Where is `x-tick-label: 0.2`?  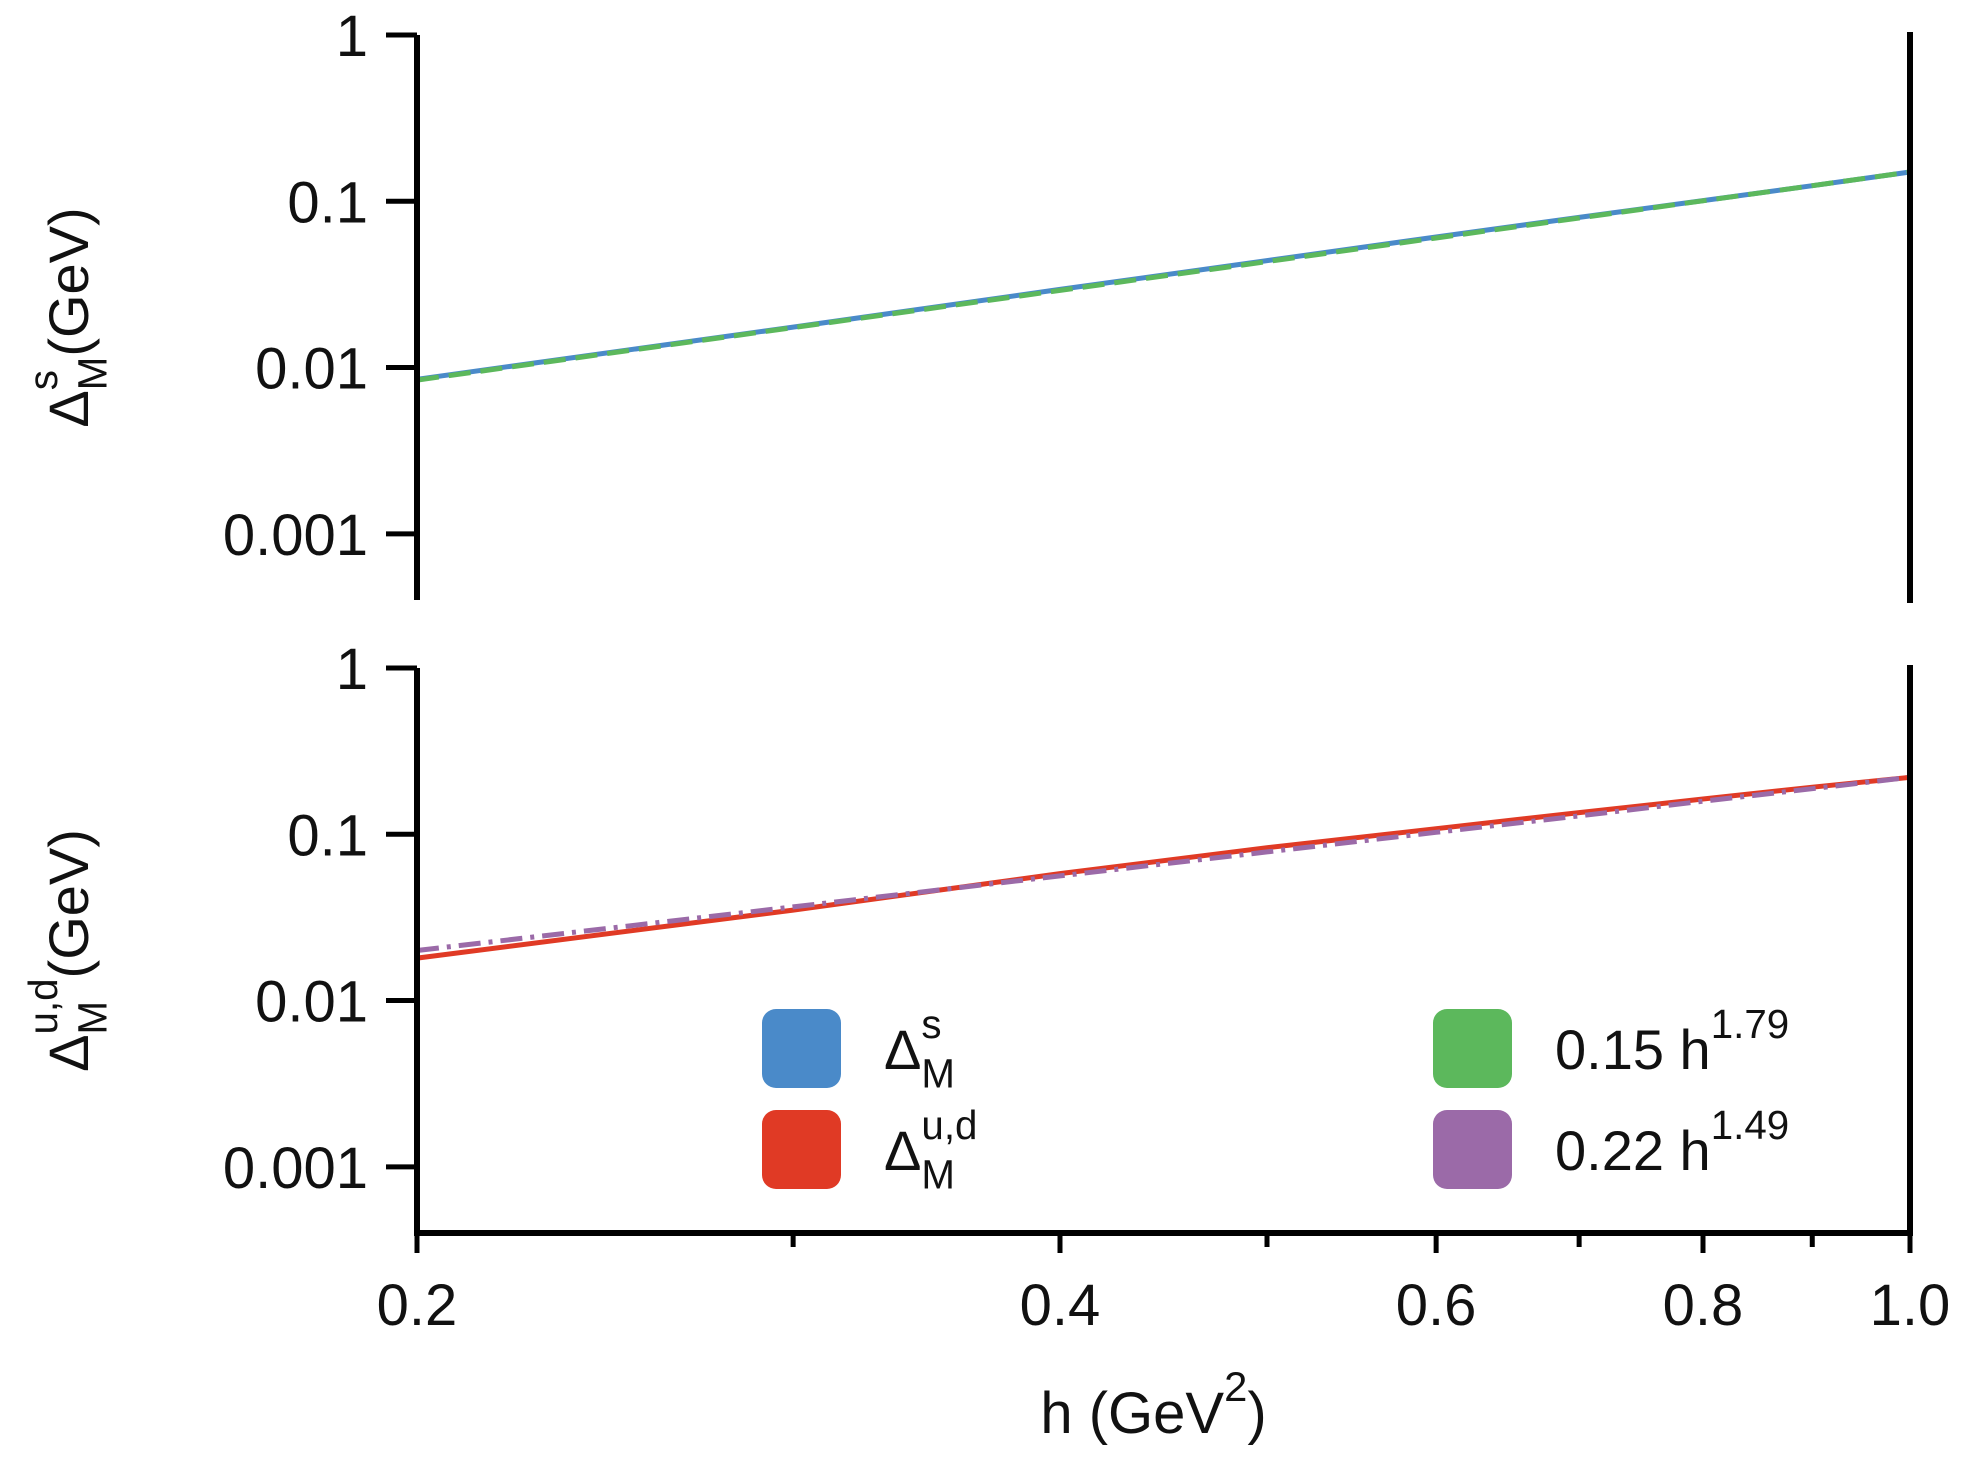 x-tick-label: 0.2 is located at coordinates (417, 1305).